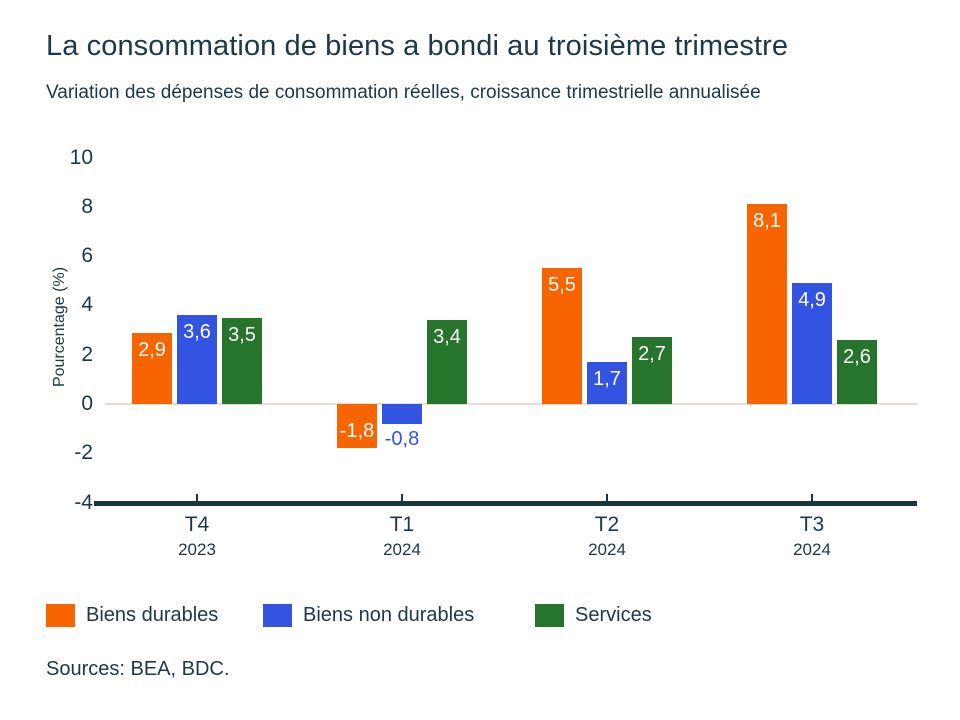  Describe the element at coordinates (562, 336) in the screenshot. I see `bar-biens-durables-t2` at that location.